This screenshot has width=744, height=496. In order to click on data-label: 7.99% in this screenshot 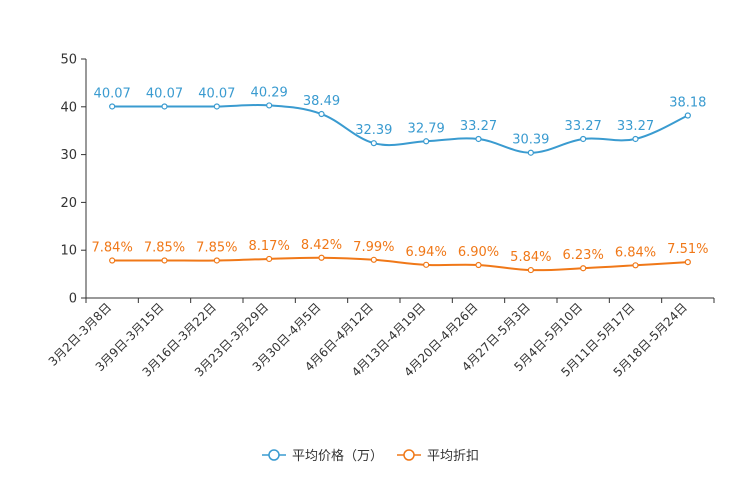, I will do `click(373, 247)`.